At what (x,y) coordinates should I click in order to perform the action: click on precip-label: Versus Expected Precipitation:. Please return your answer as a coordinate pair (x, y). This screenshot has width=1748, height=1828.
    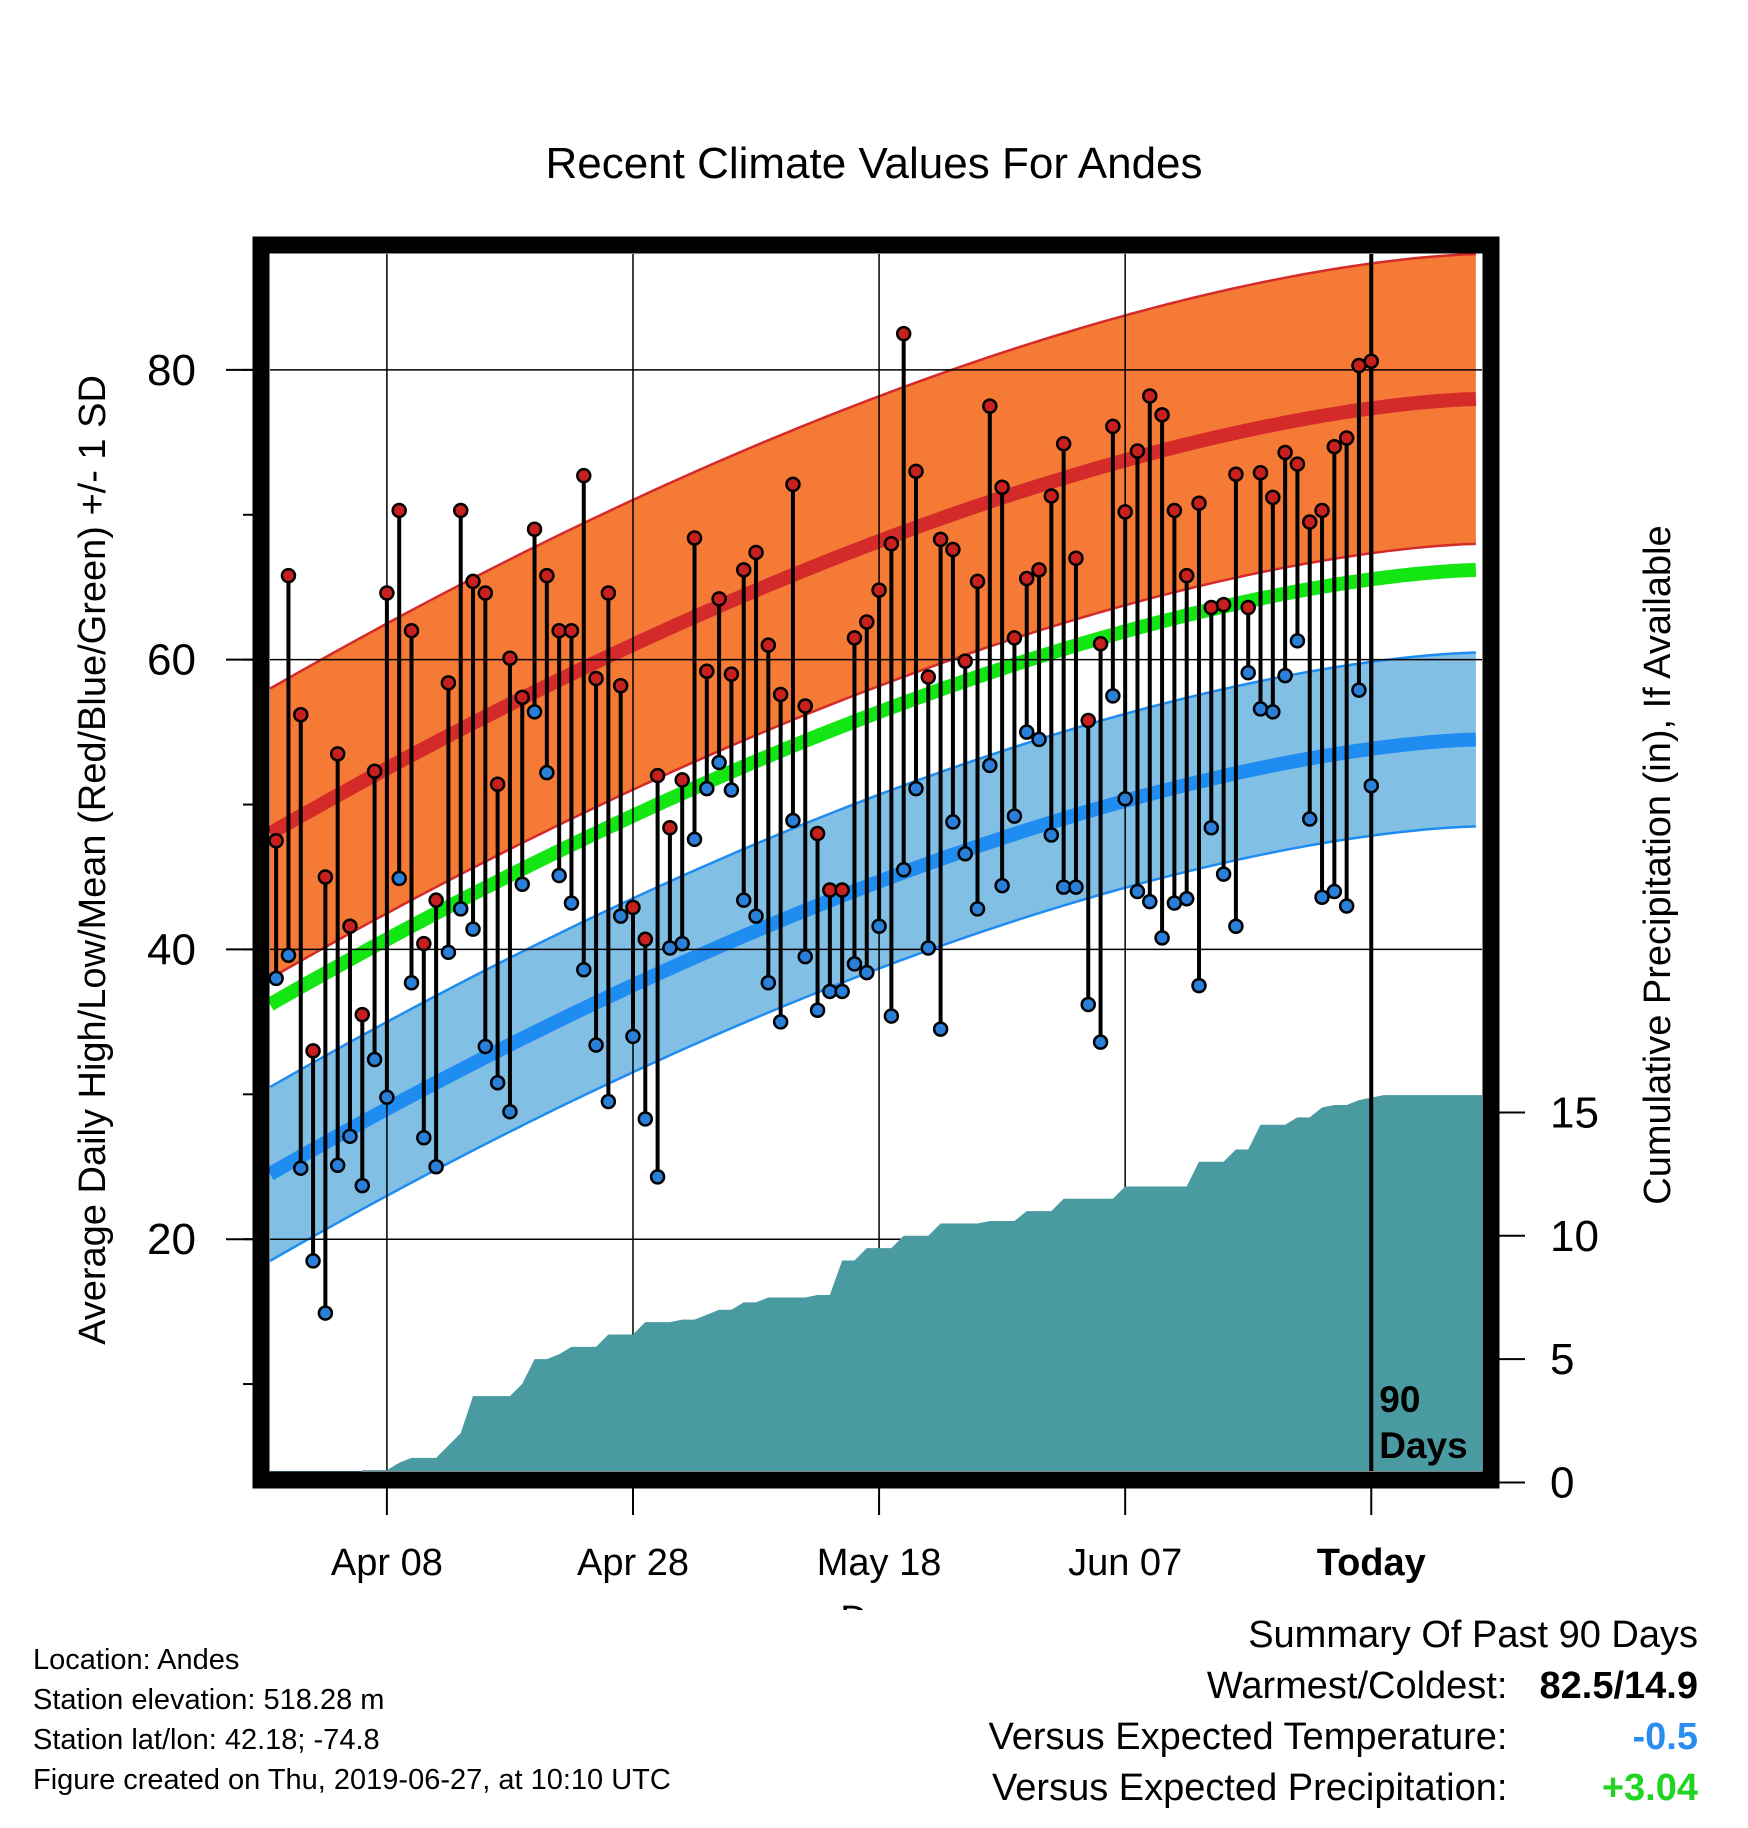
    Looking at the image, I should click on (1250, 1788).